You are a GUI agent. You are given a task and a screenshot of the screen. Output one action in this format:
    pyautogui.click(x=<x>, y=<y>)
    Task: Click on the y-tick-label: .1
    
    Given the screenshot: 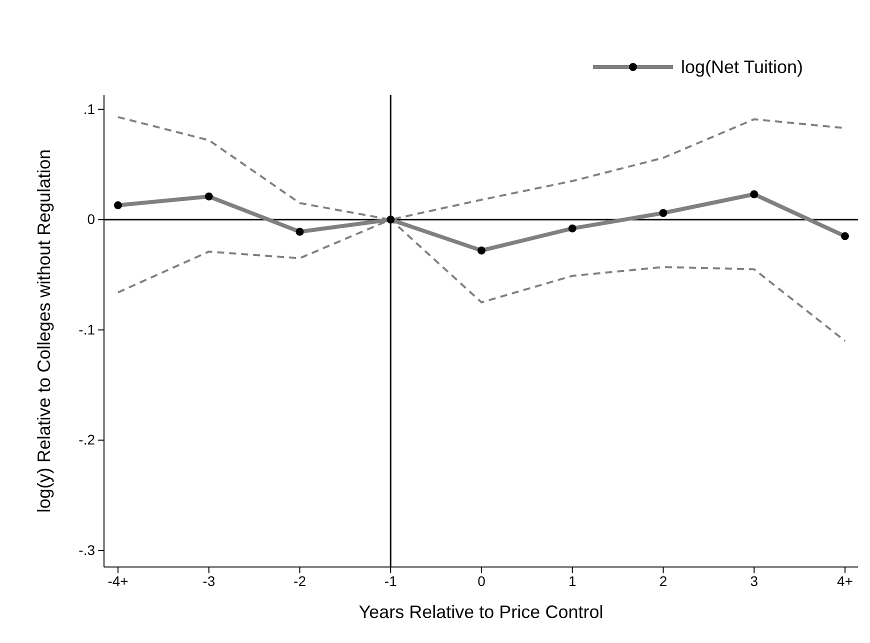 What is the action you would take?
    pyautogui.click(x=89, y=108)
    